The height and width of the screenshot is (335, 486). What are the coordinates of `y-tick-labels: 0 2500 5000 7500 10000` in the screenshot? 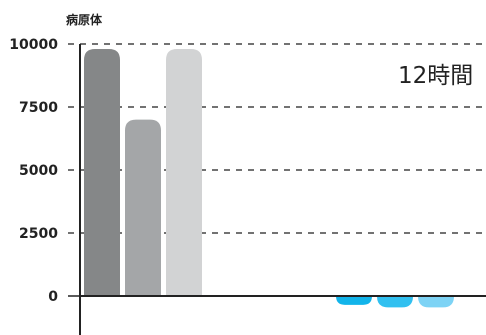 It's located at (33, 171).